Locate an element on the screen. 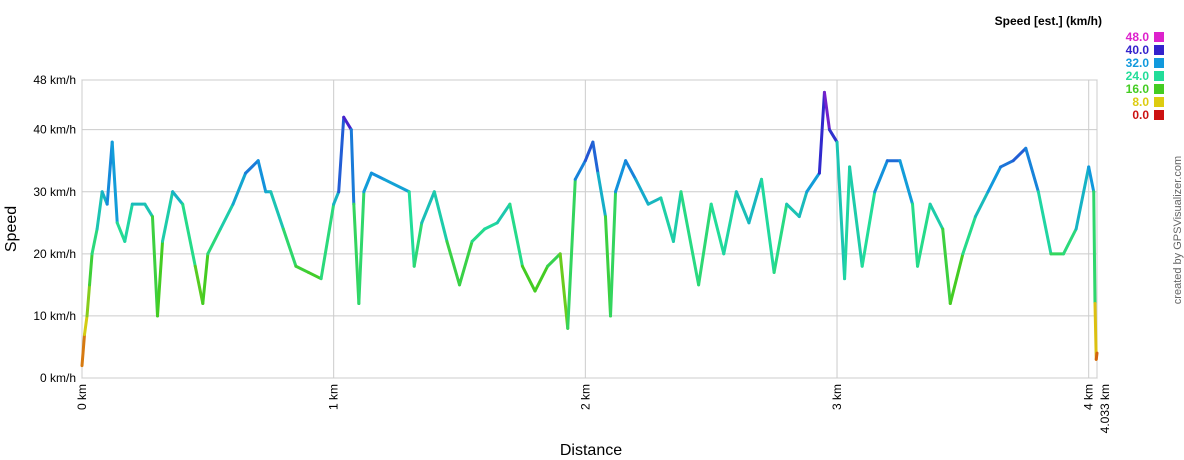 The height and width of the screenshot is (460, 1184). x-tick-label: 4.033 km is located at coordinates (1105, 408).